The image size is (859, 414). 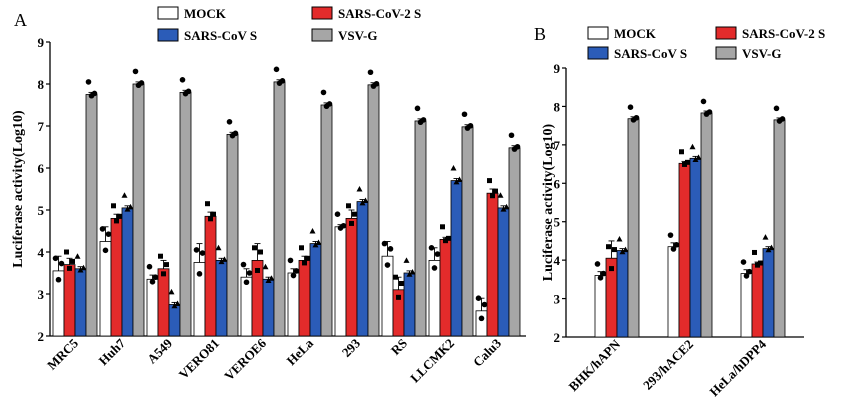 What do you see at coordinates (432, 361) in the screenshot?
I see `x-category-label: LLCMK2` at bounding box center [432, 361].